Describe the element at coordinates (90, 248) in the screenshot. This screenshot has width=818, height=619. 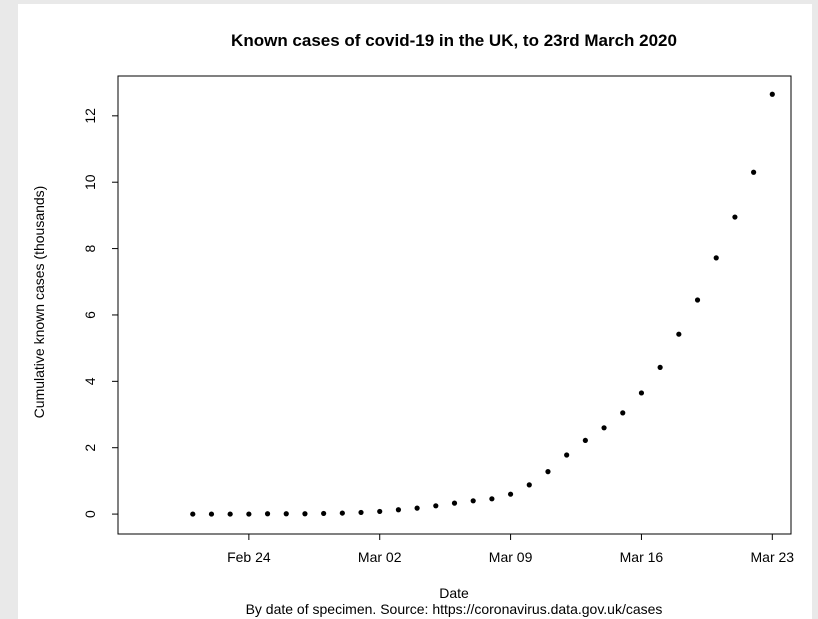
I see `y-tick-label: 8` at that location.